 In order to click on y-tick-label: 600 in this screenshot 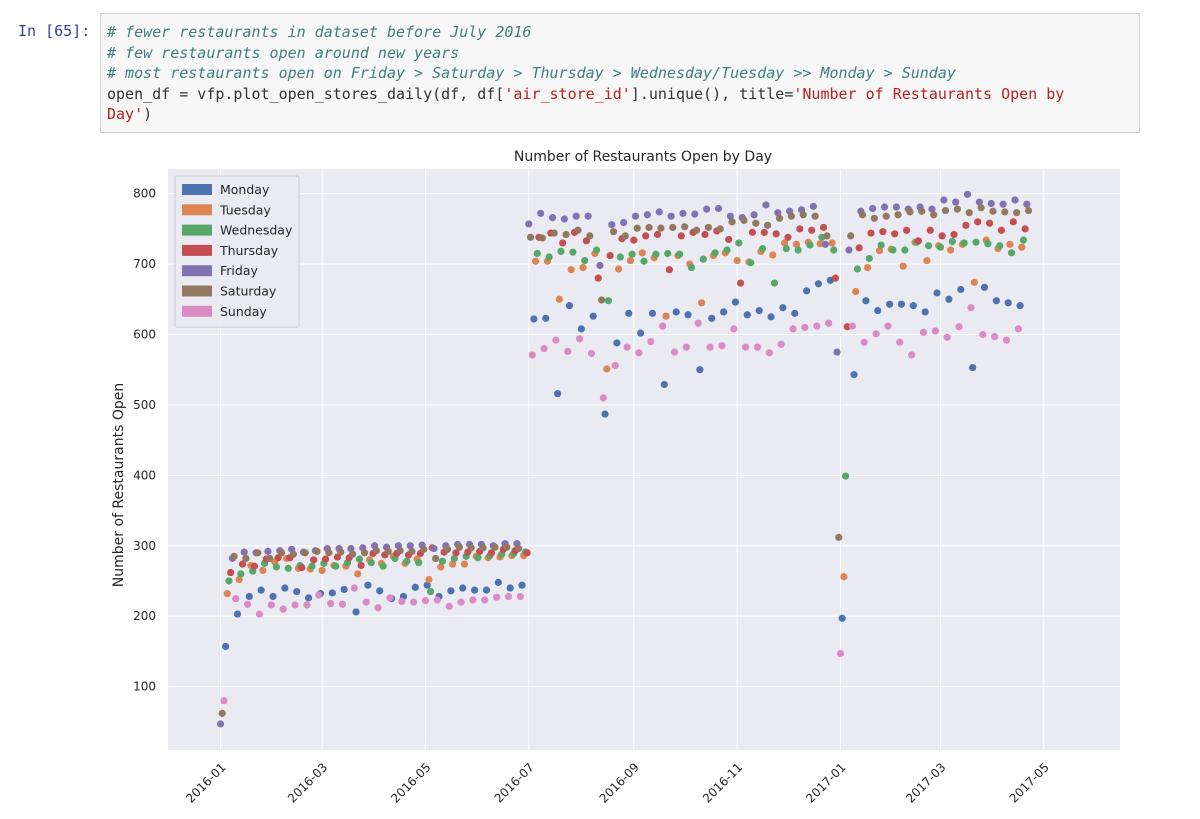, I will do `click(144, 334)`.